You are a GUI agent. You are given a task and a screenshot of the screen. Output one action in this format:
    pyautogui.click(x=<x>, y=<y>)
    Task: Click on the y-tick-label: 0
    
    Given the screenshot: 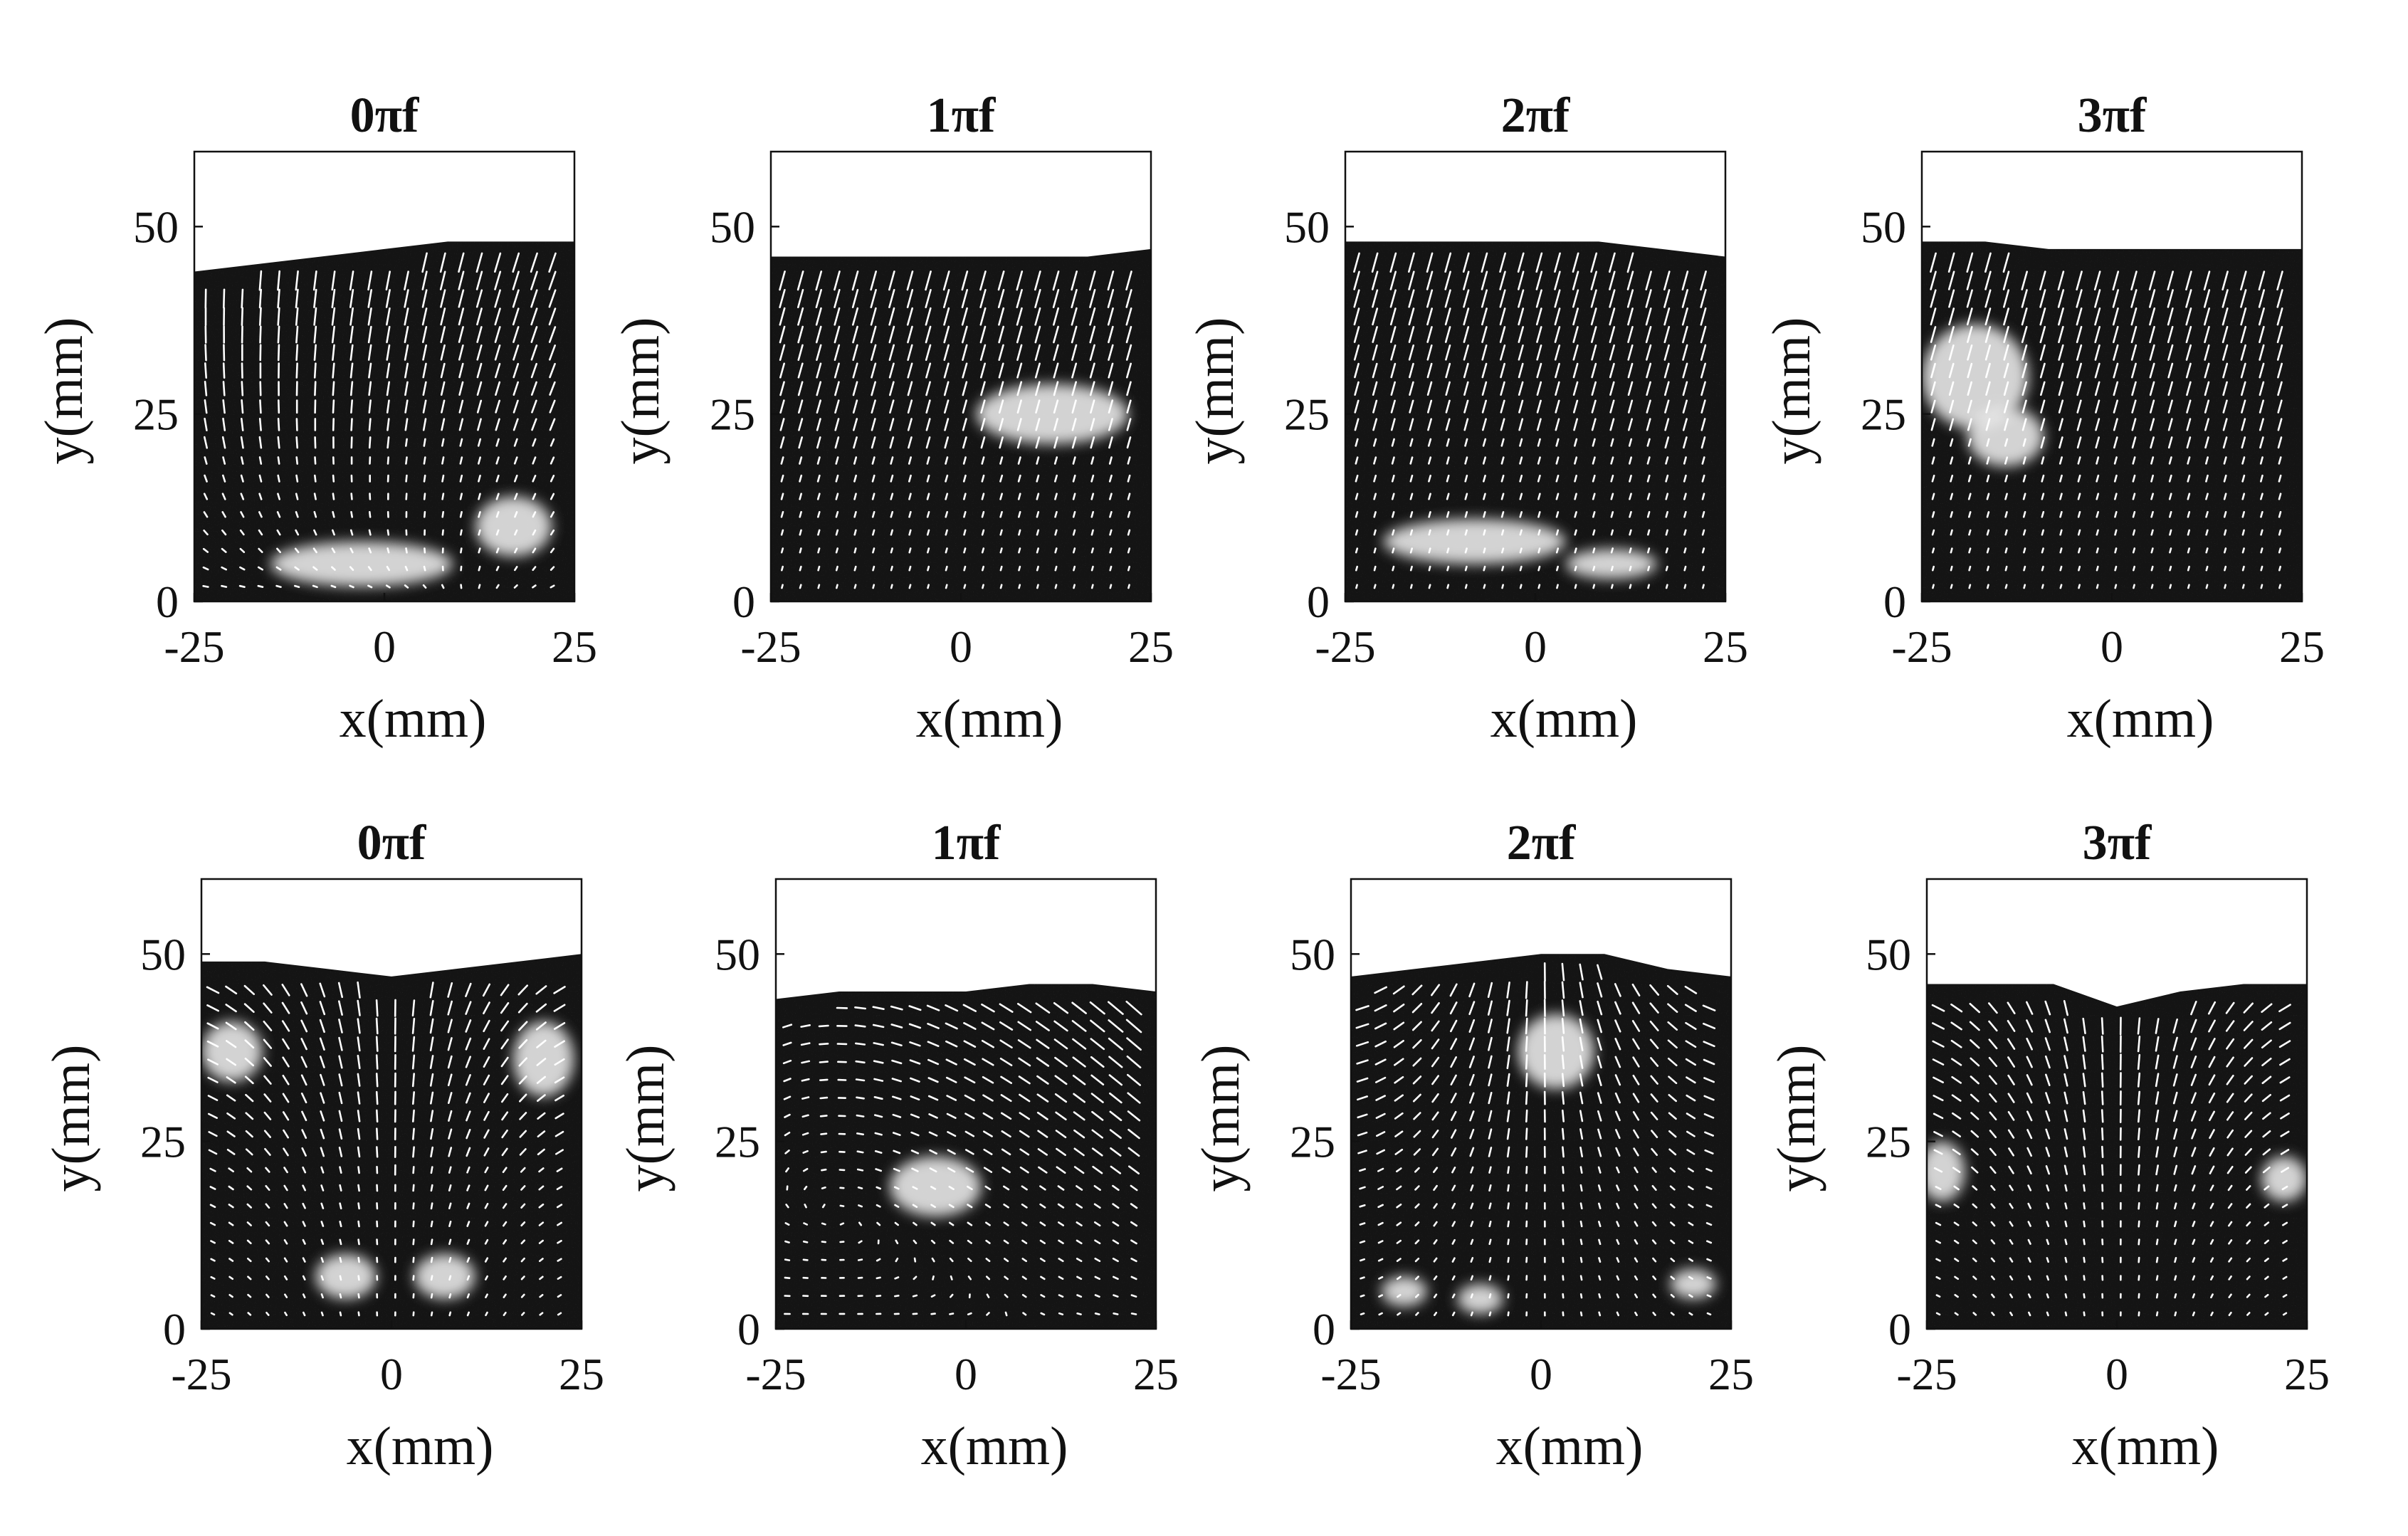 What is the action you would take?
    pyautogui.click(x=1324, y=1329)
    